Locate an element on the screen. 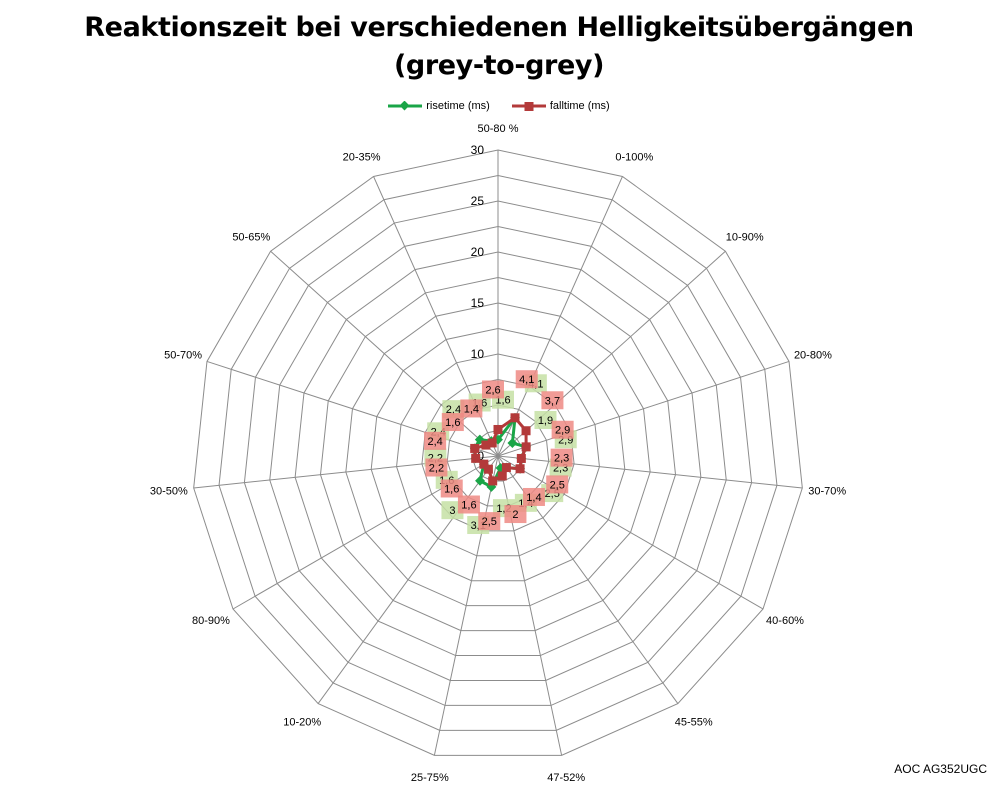 This screenshot has width=998, height=786. legend-item-risetime: risetime (ms) is located at coordinates (439, 106).